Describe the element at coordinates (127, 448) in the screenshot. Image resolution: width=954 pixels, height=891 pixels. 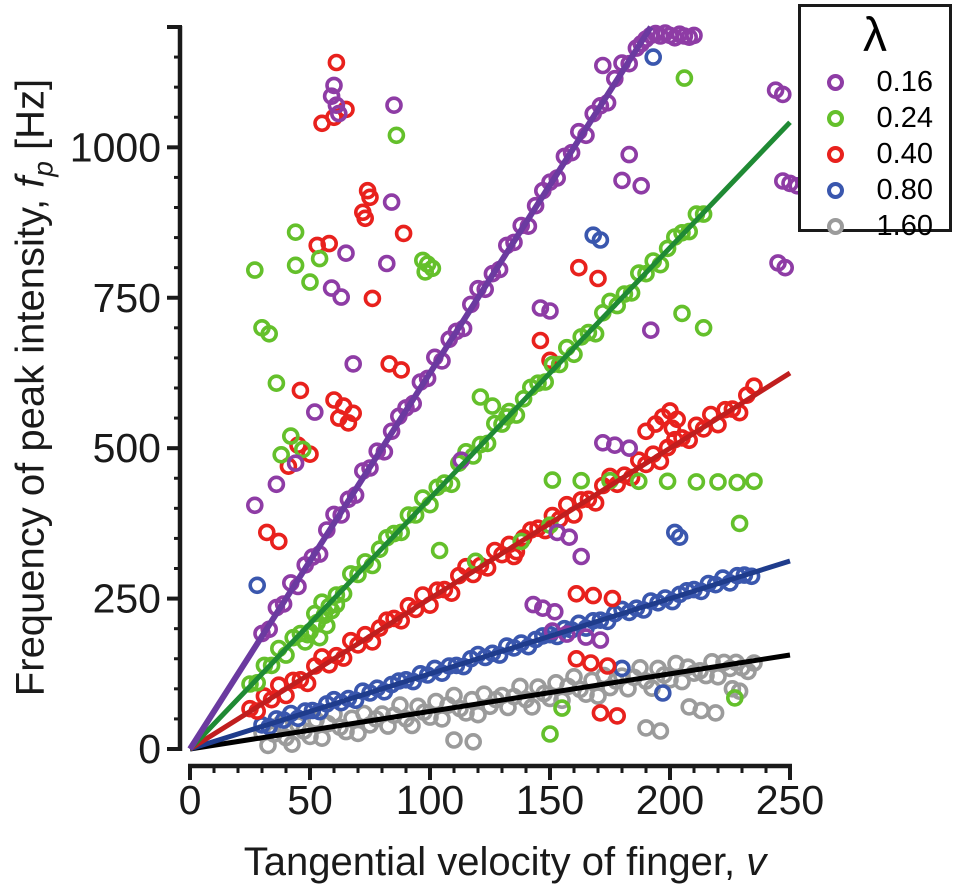
I see `y-tick-label: 500` at that location.